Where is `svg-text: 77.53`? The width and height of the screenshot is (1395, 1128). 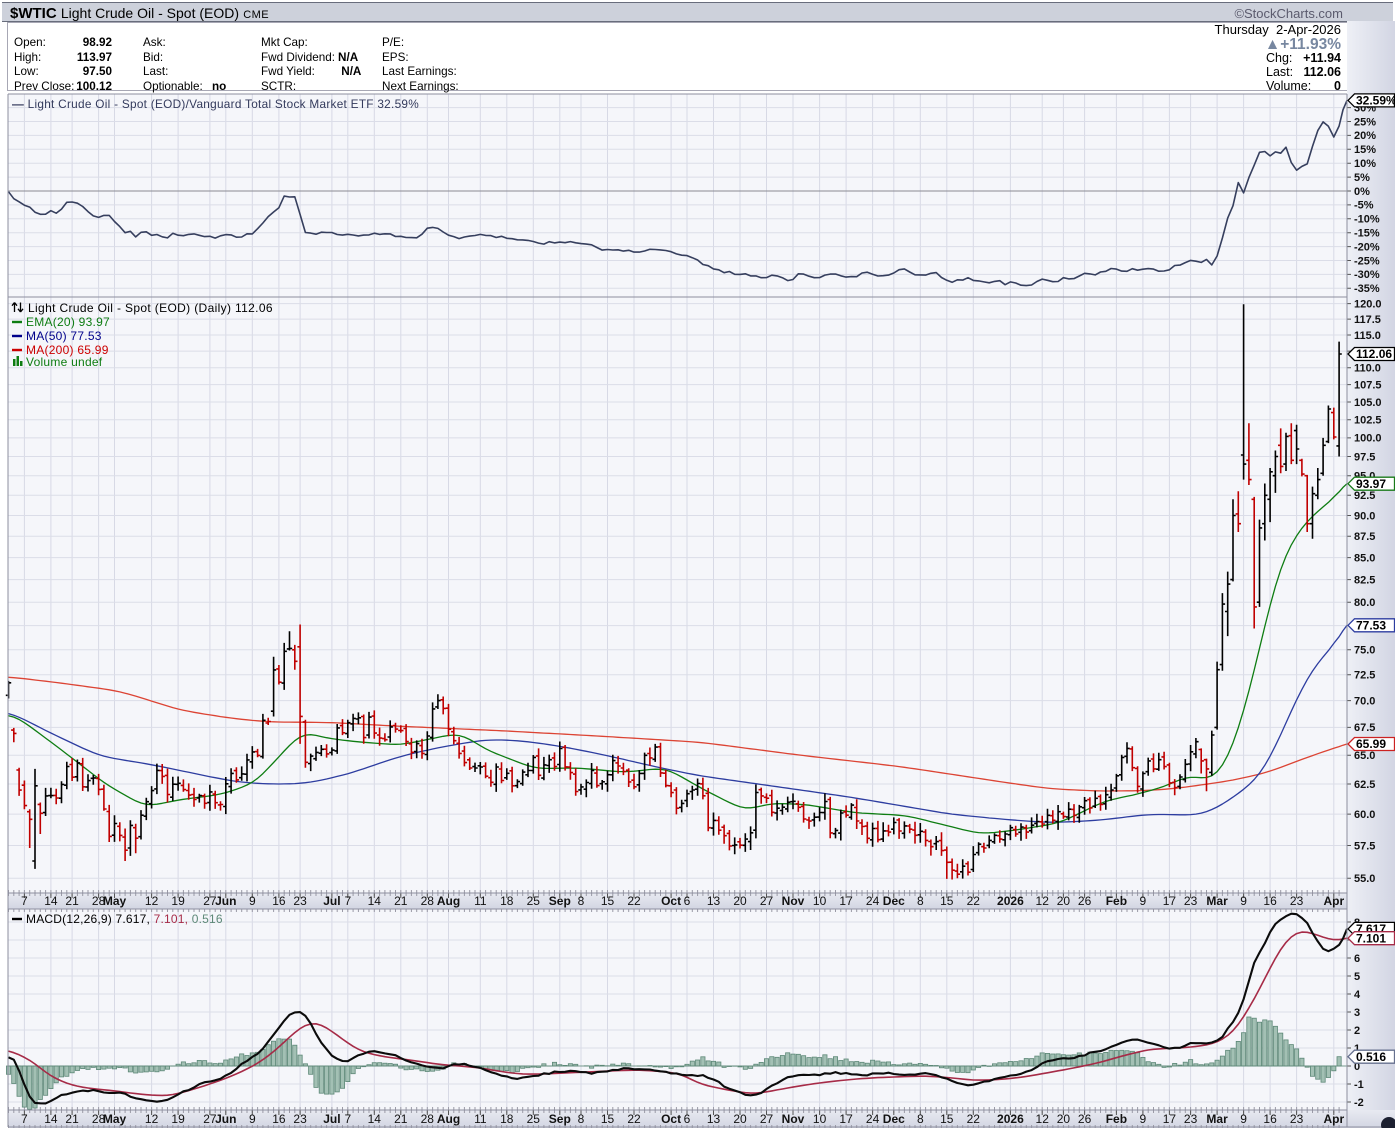
svg-text: 77.53 is located at coordinates (1371, 626).